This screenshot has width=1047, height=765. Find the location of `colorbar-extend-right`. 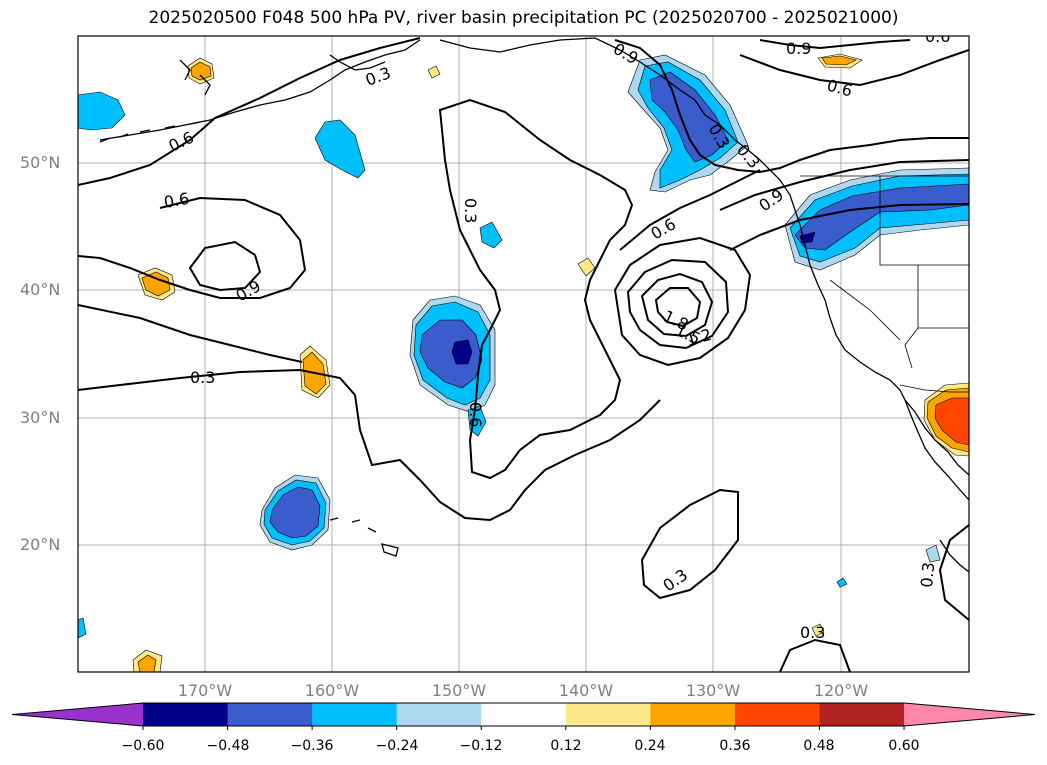

colorbar-extend-right is located at coordinates (969, 714).